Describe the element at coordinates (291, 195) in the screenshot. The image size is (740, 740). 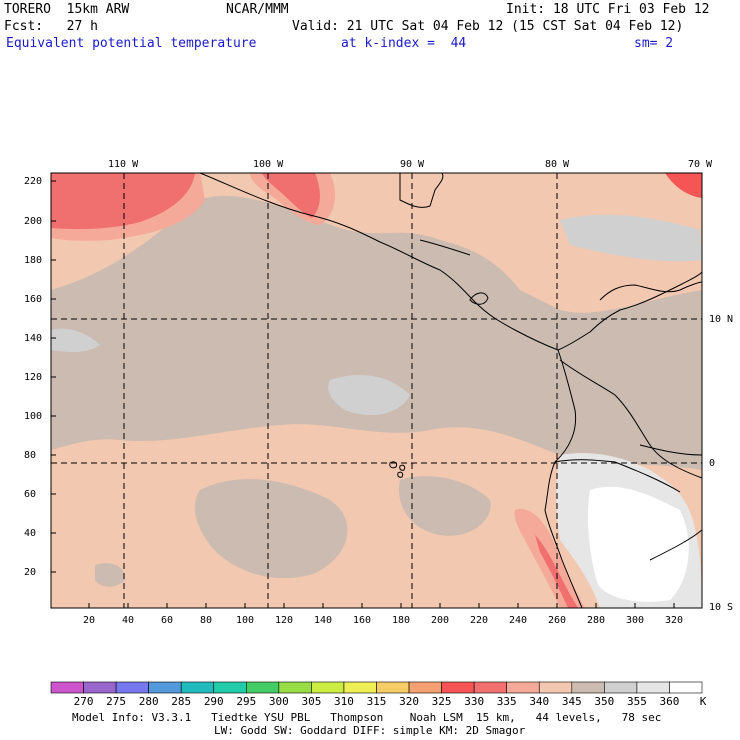
I see `field-hot-mexico` at that location.